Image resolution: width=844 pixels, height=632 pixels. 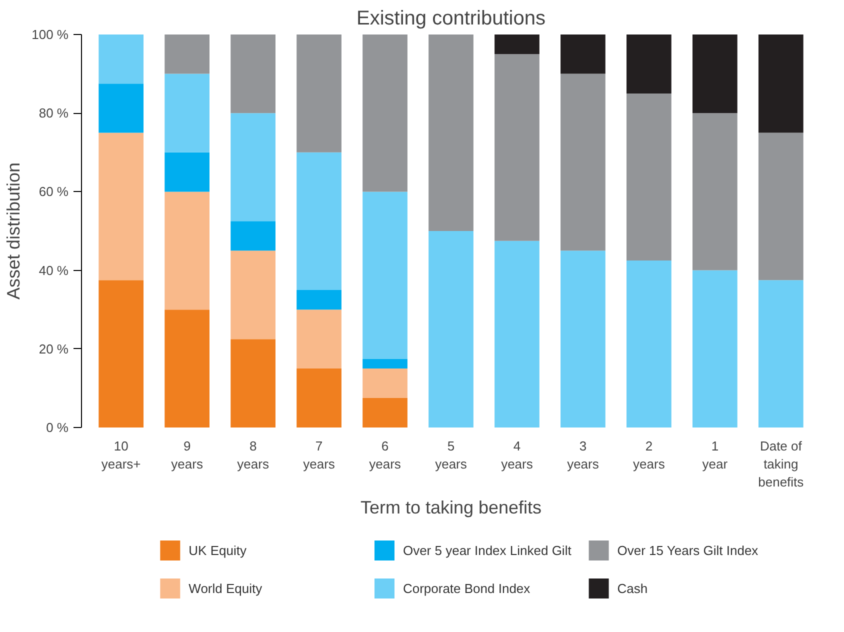 I want to click on x-tick-label: 9 years, so click(x=187, y=455).